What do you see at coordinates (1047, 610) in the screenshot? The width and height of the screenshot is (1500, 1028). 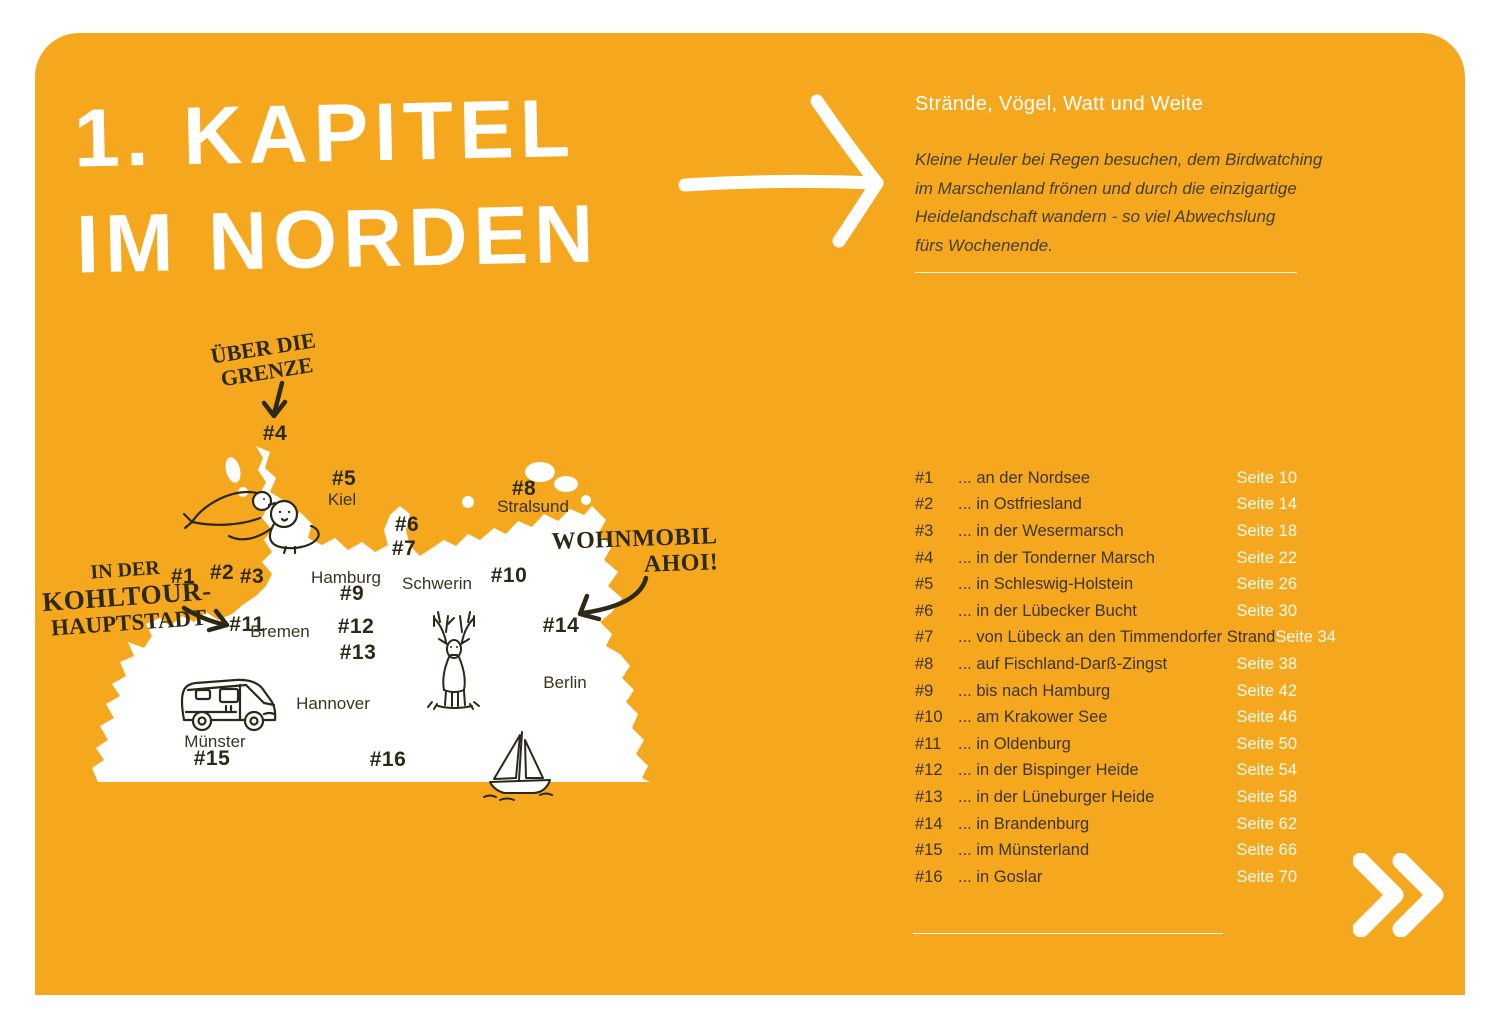 I see `toc-entry-label: ... in der Lübecker Bucht` at bounding box center [1047, 610].